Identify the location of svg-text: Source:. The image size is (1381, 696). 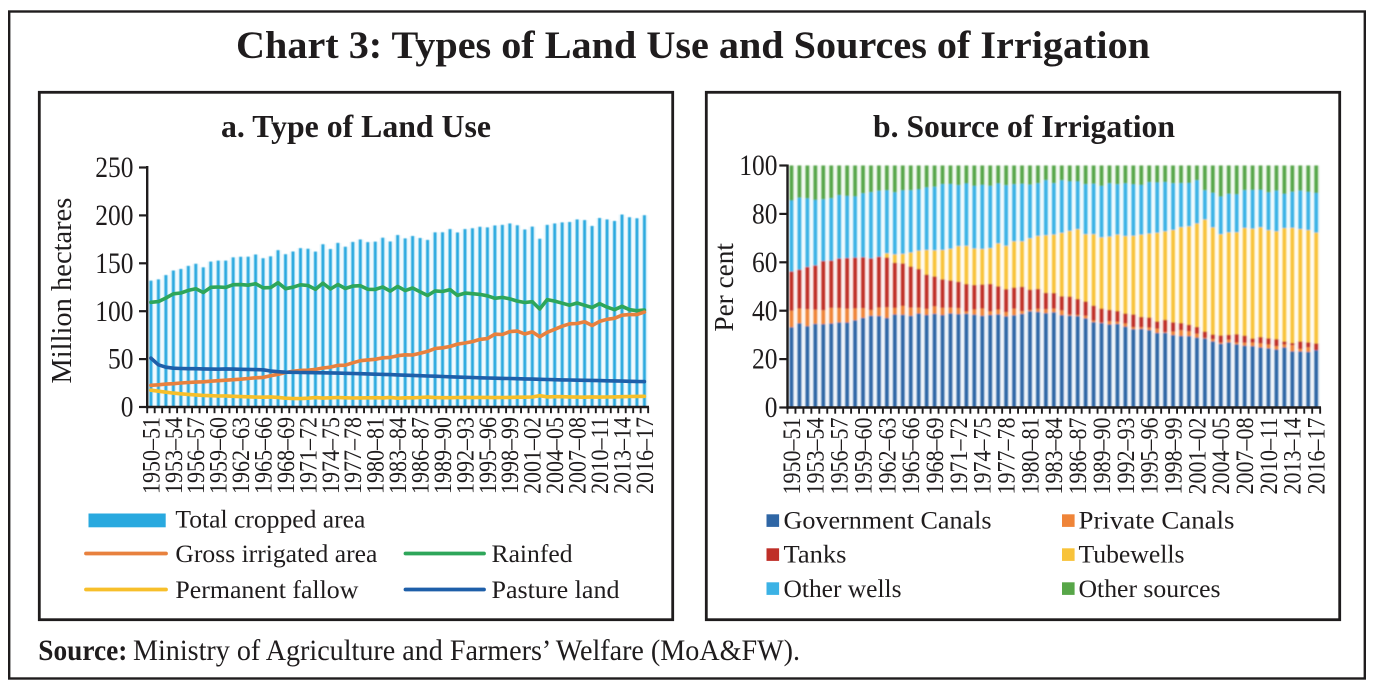
(82, 651).